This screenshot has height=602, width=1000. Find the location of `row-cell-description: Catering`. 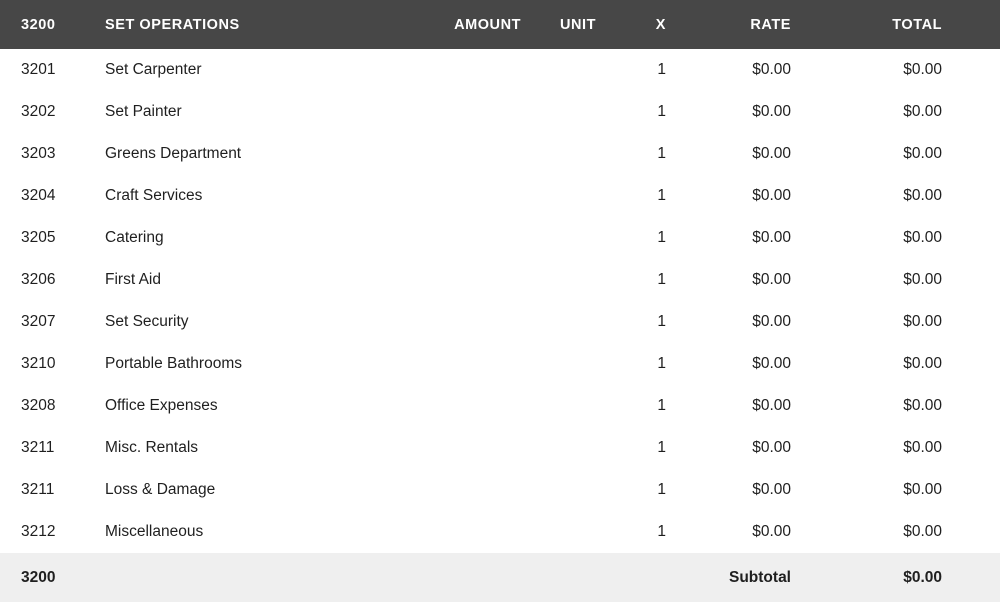

row-cell-description: Catering is located at coordinates (134, 237).